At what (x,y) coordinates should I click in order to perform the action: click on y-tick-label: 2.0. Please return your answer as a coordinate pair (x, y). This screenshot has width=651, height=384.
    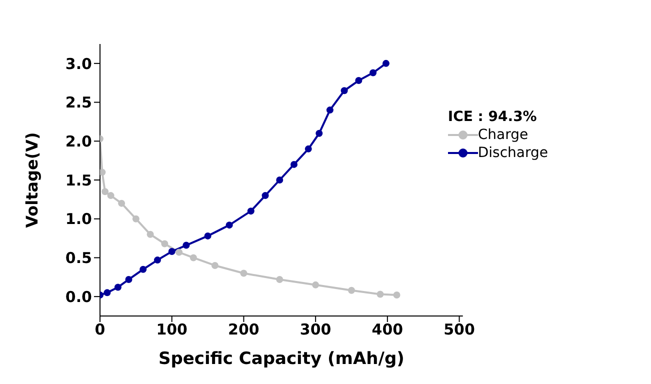
    Looking at the image, I should click on (78, 141).